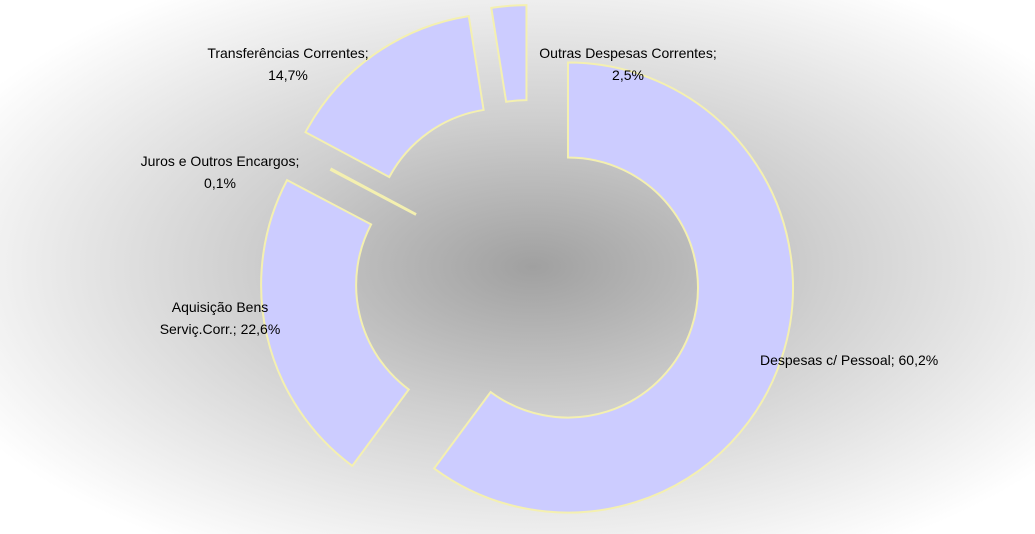  I want to click on slice-label-line: Juros e Outros Encargos;, so click(220, 161).